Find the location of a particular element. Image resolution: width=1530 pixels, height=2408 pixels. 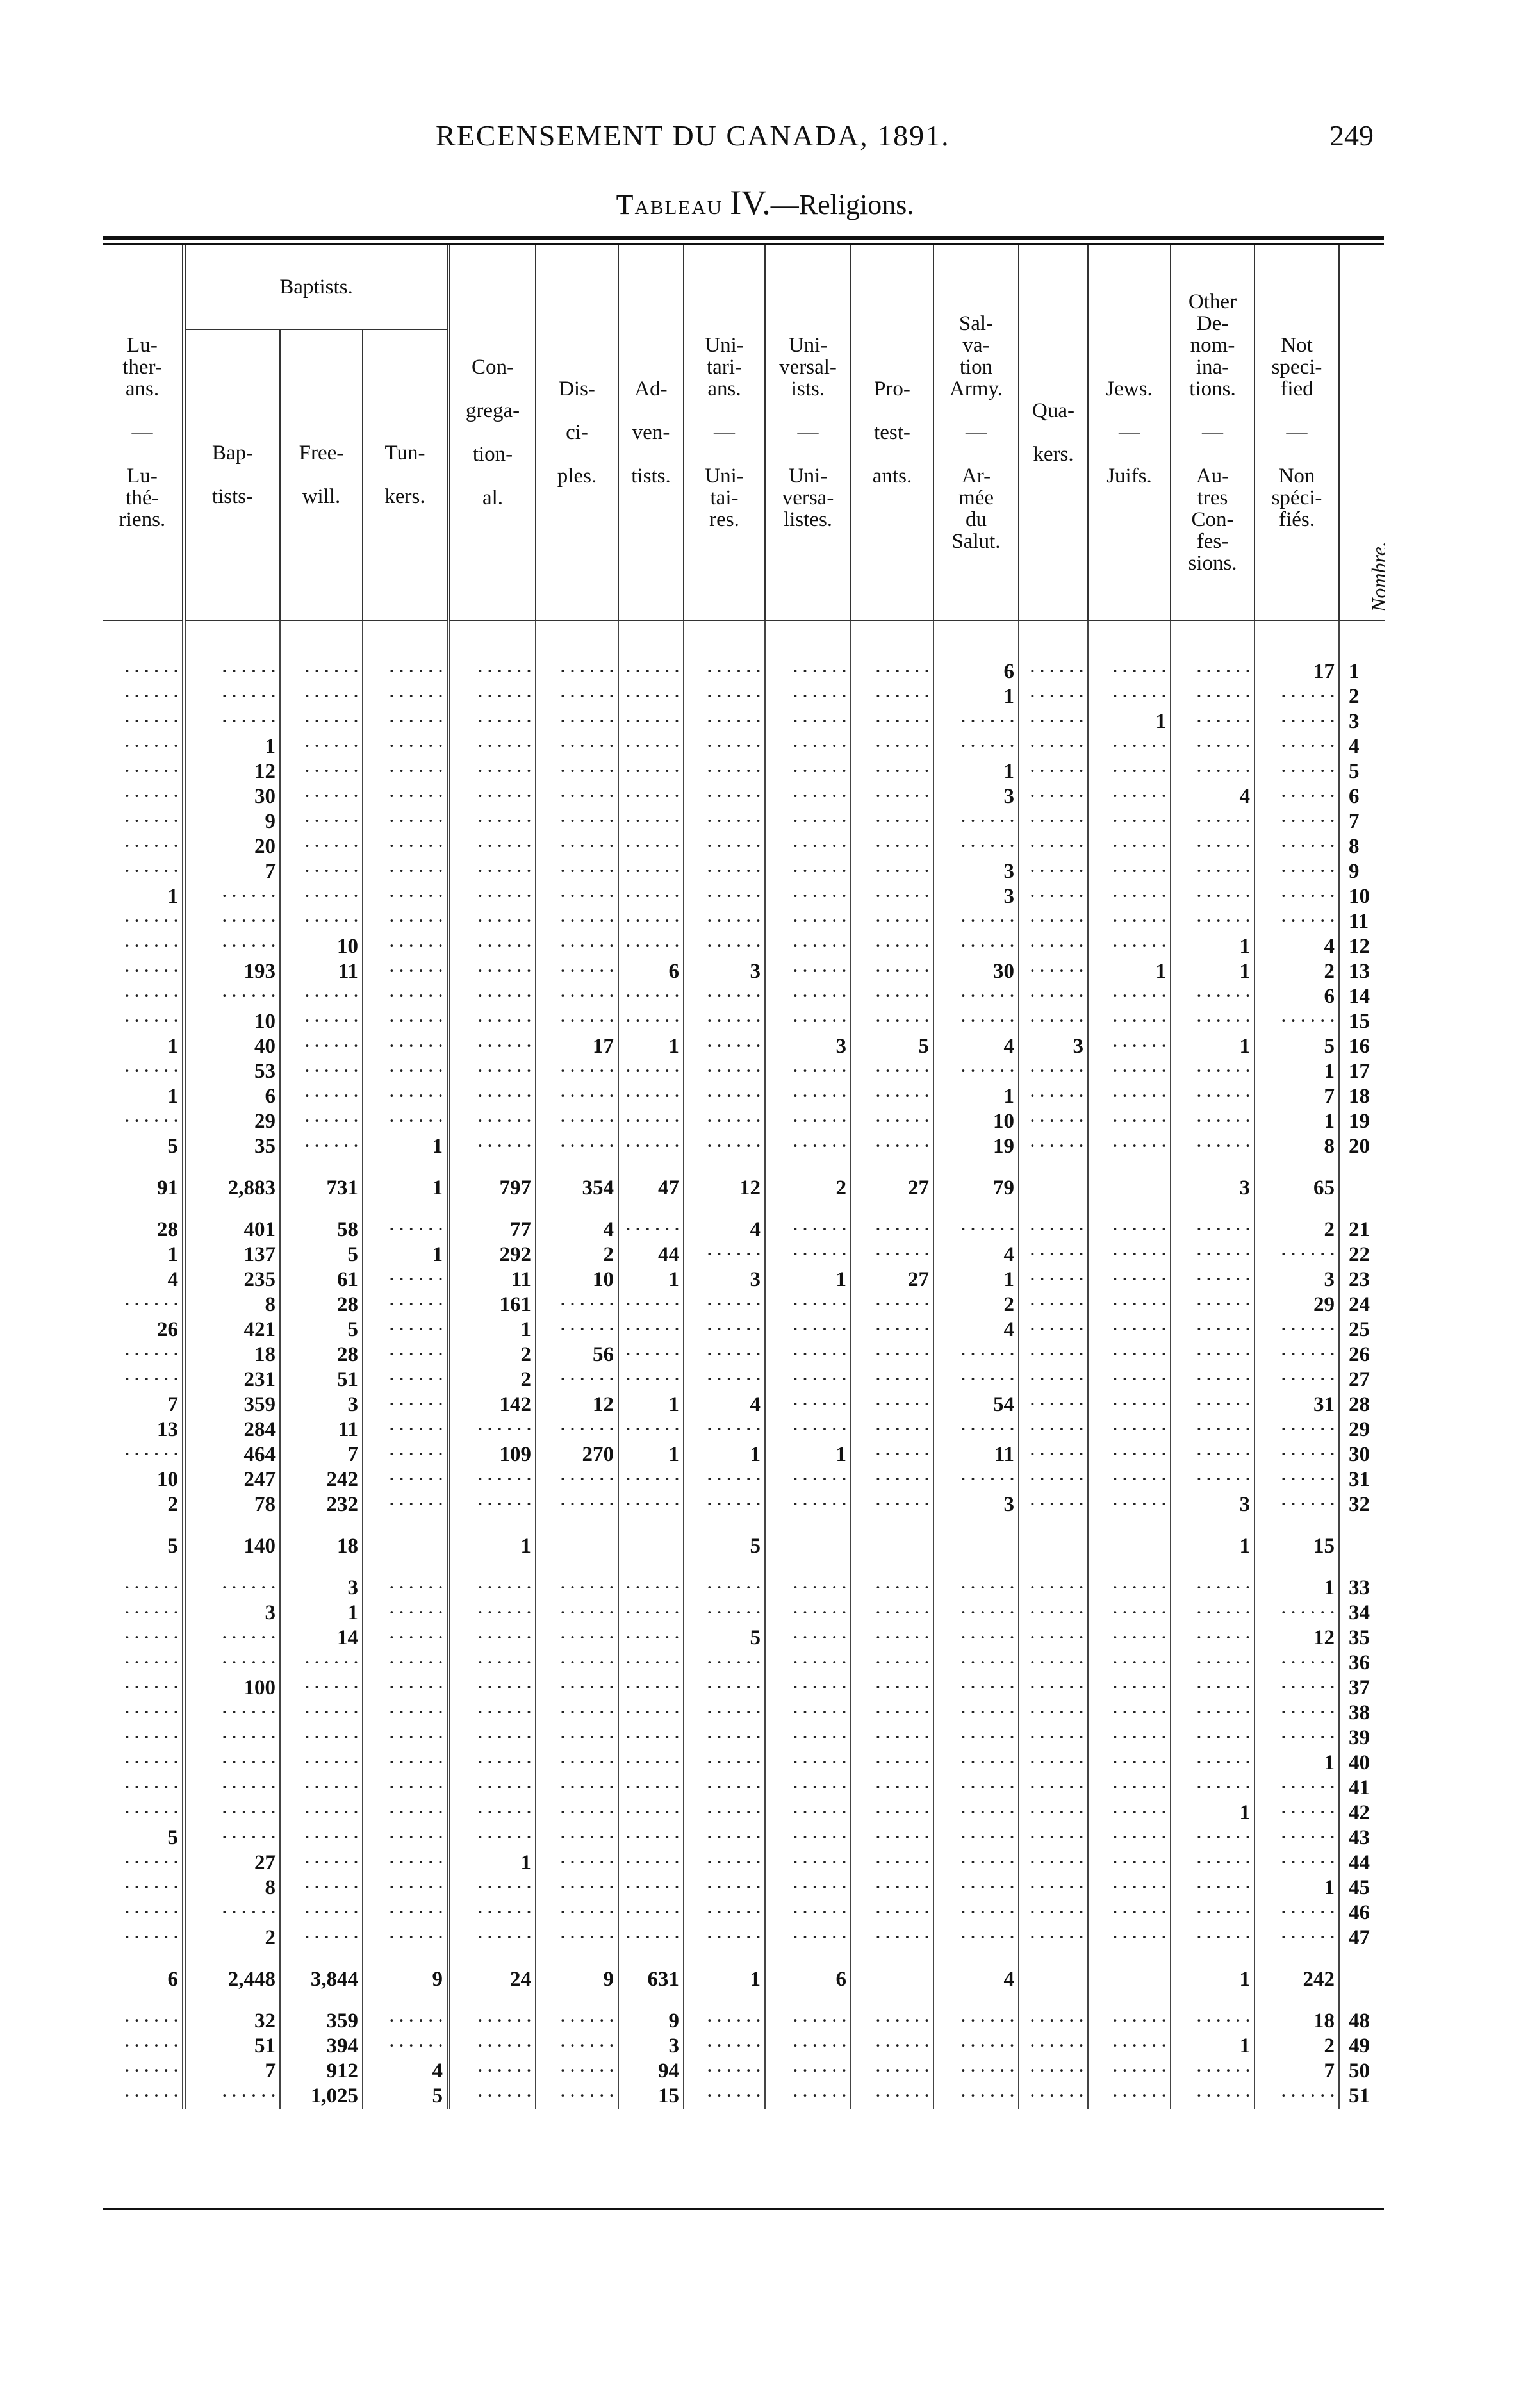

cell-not-specified: 2 is located at coordinates (1296, 1230).